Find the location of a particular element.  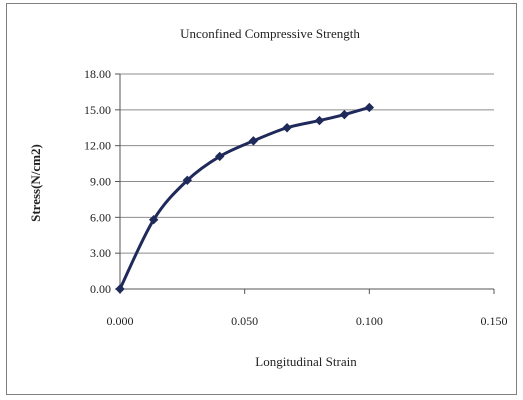

y-tick-label: 18.00 is located at coordinates (97, 74).